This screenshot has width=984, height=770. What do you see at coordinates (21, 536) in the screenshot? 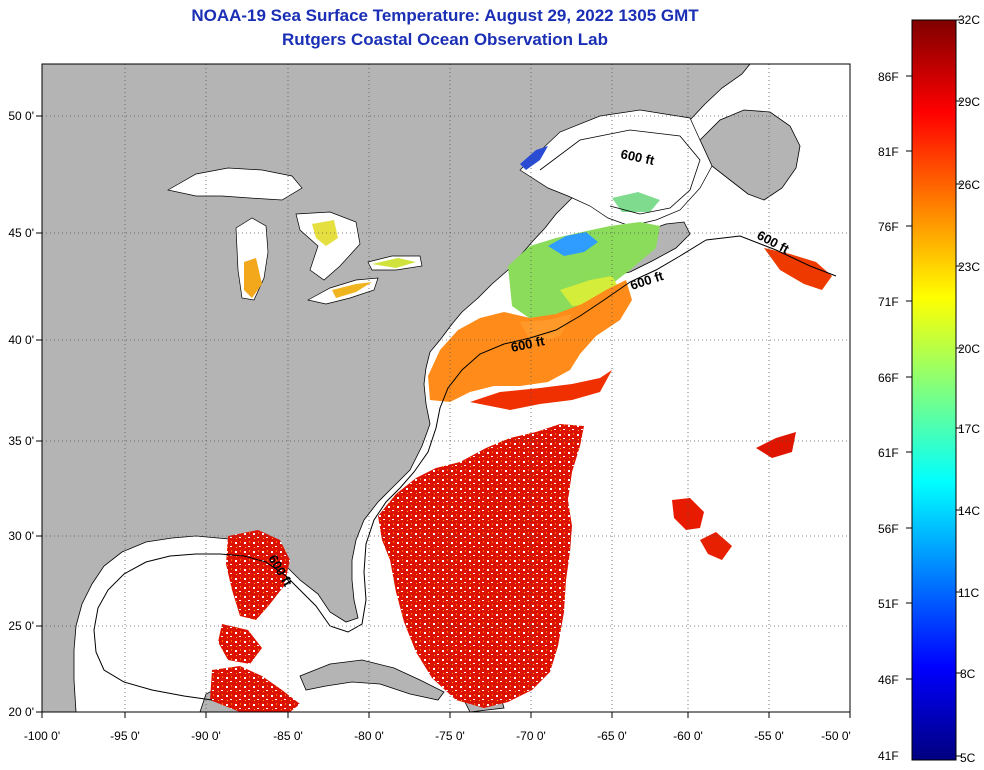
I see `lat-label: 30 0'` at bounding box center [21, 536].